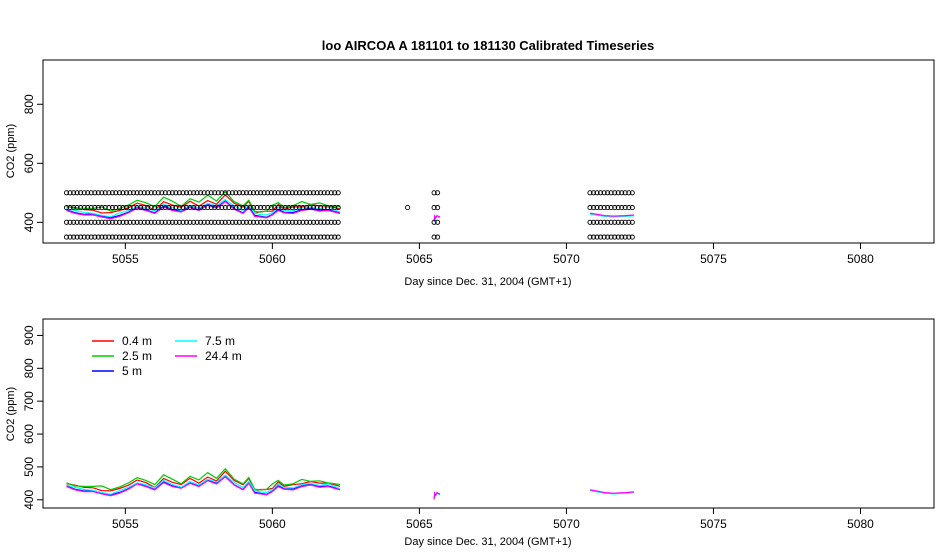  What do you see at coordinates (11, 414) in the screenshot?
I see `bottom-y-axis-label: CO2 (ppm)` at bounding box center [11, 414].